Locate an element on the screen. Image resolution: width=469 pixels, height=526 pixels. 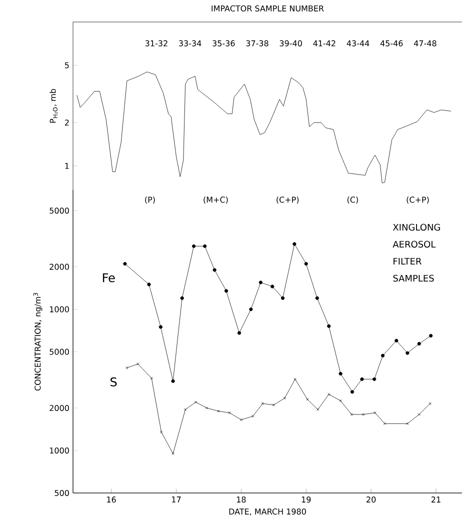
text: XINGLONG AEROSOL FILTER SAMPLES is located at coordinates (416, 253).